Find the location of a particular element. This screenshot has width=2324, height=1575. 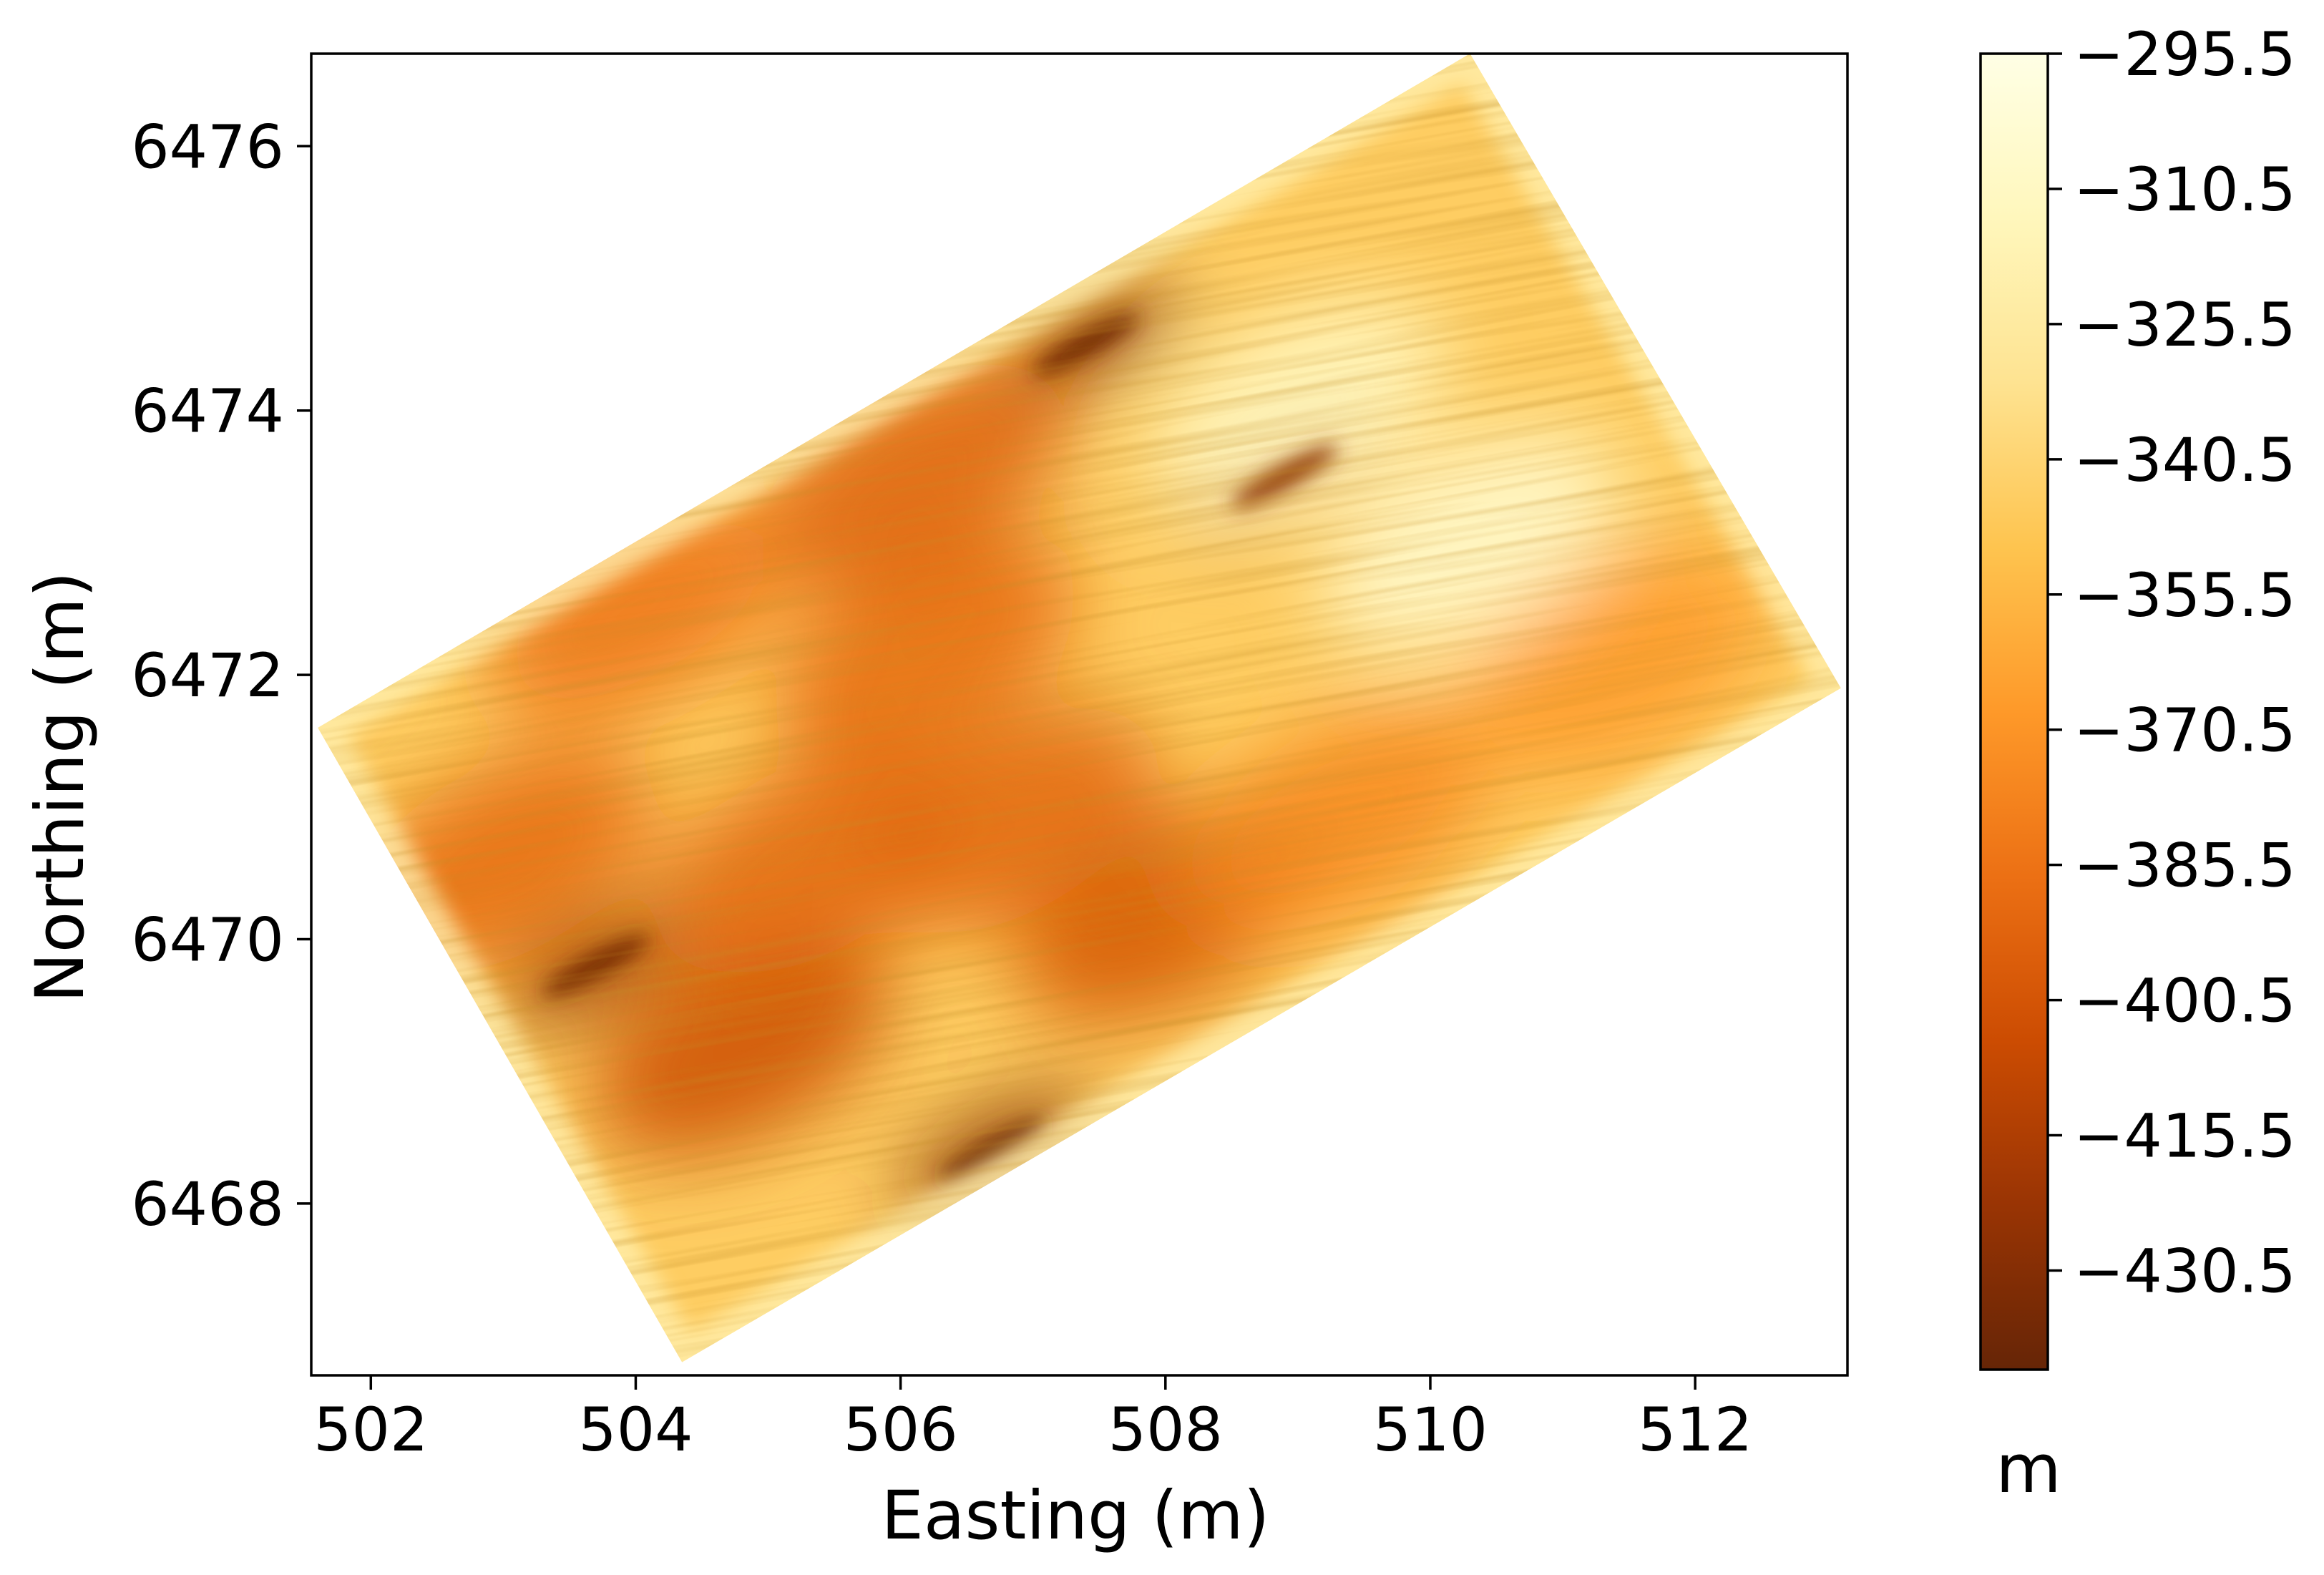

y-tick-label: 6472 is located at coordinates (207, 676).